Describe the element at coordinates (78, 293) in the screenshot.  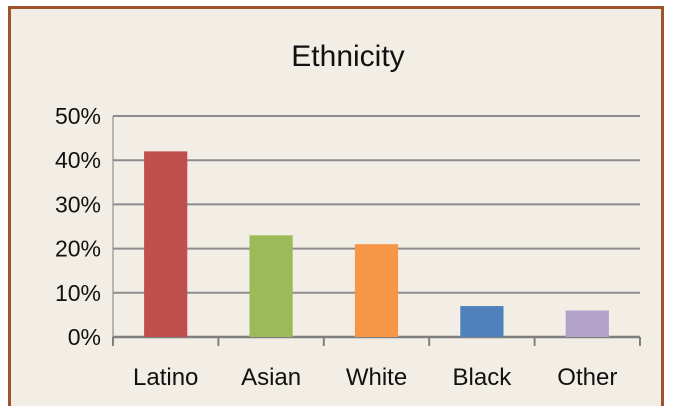
I see `y-tick-label: 10%` at that location.